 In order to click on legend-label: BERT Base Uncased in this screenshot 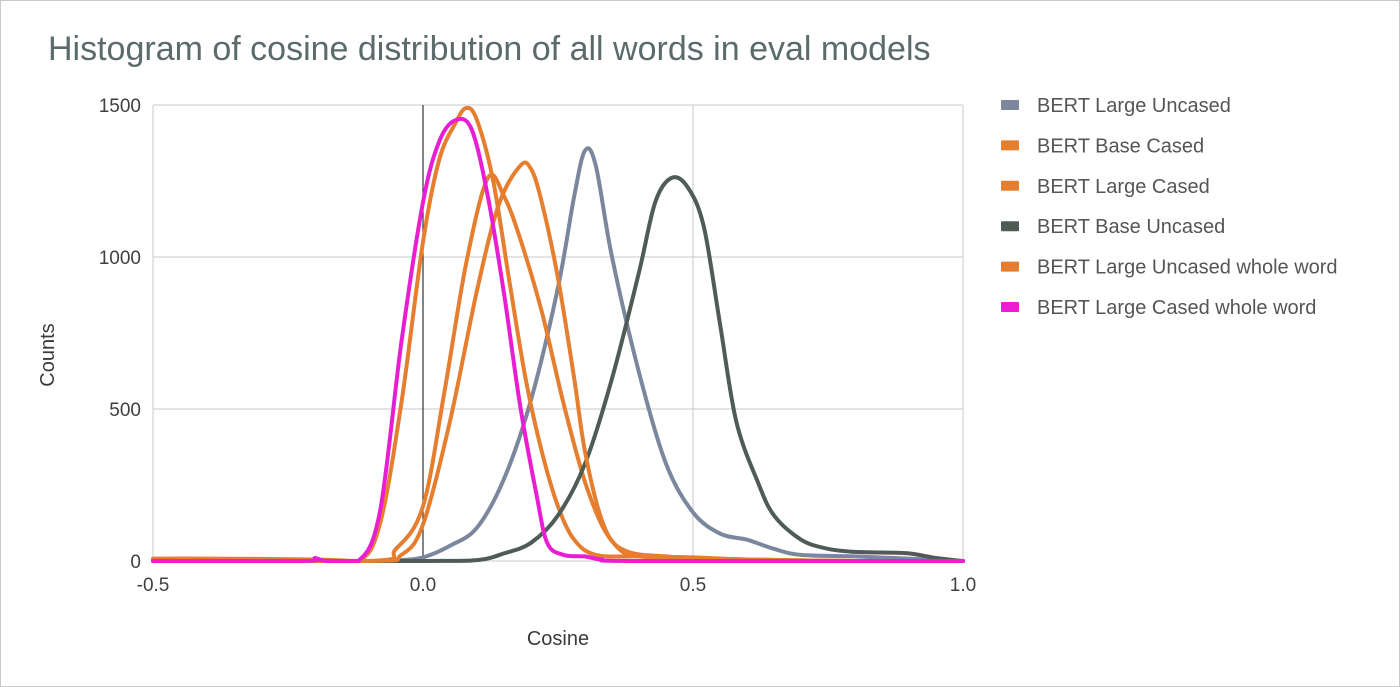, I will do `click(1131, 227)`.